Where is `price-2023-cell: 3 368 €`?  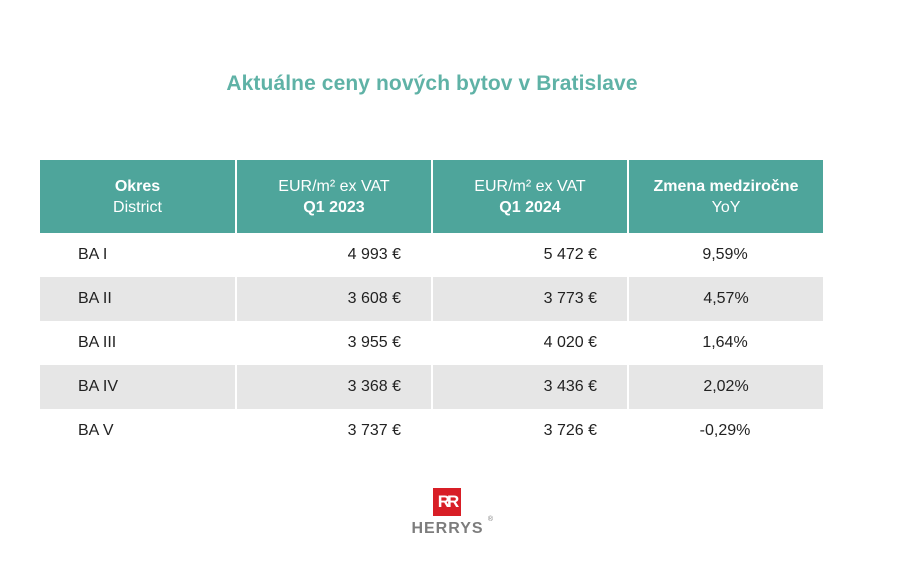
price-2023-cell: 3 368 € is located at coordinates (333, 387).